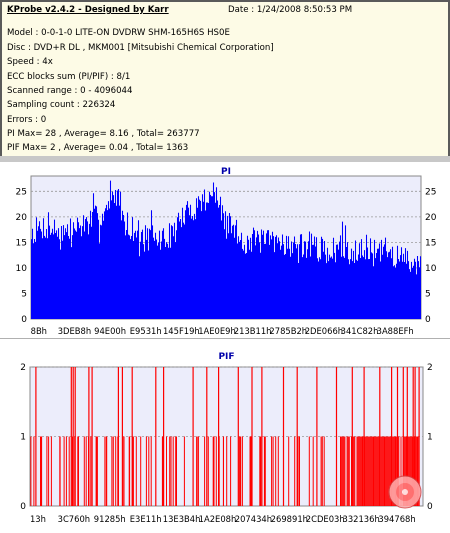 Image resolution: width=450 pixels, height=533 pixels. Describe the element at coordinates (225, 159) in the screenshot. I see `panel-separator` at that location.